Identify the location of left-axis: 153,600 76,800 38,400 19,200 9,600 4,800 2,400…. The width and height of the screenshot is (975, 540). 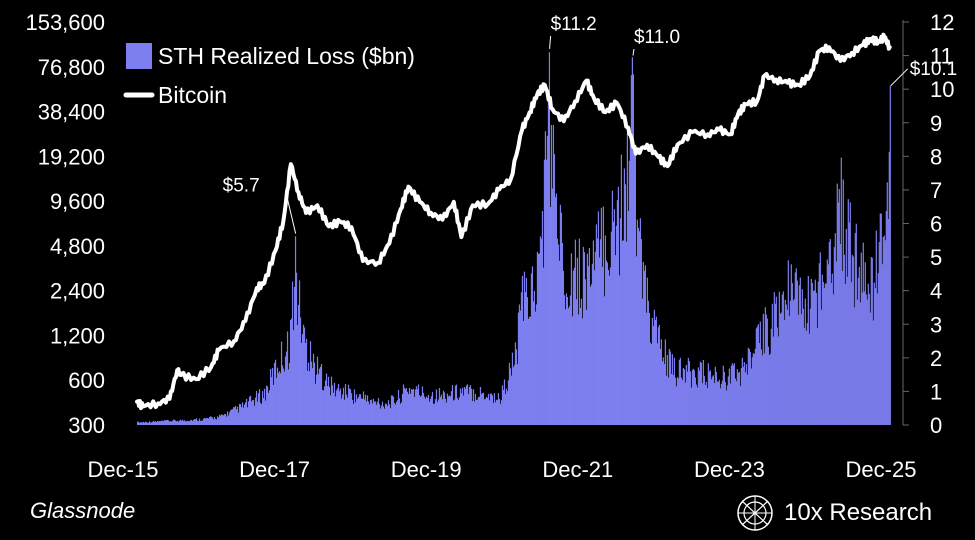
(65, 224).